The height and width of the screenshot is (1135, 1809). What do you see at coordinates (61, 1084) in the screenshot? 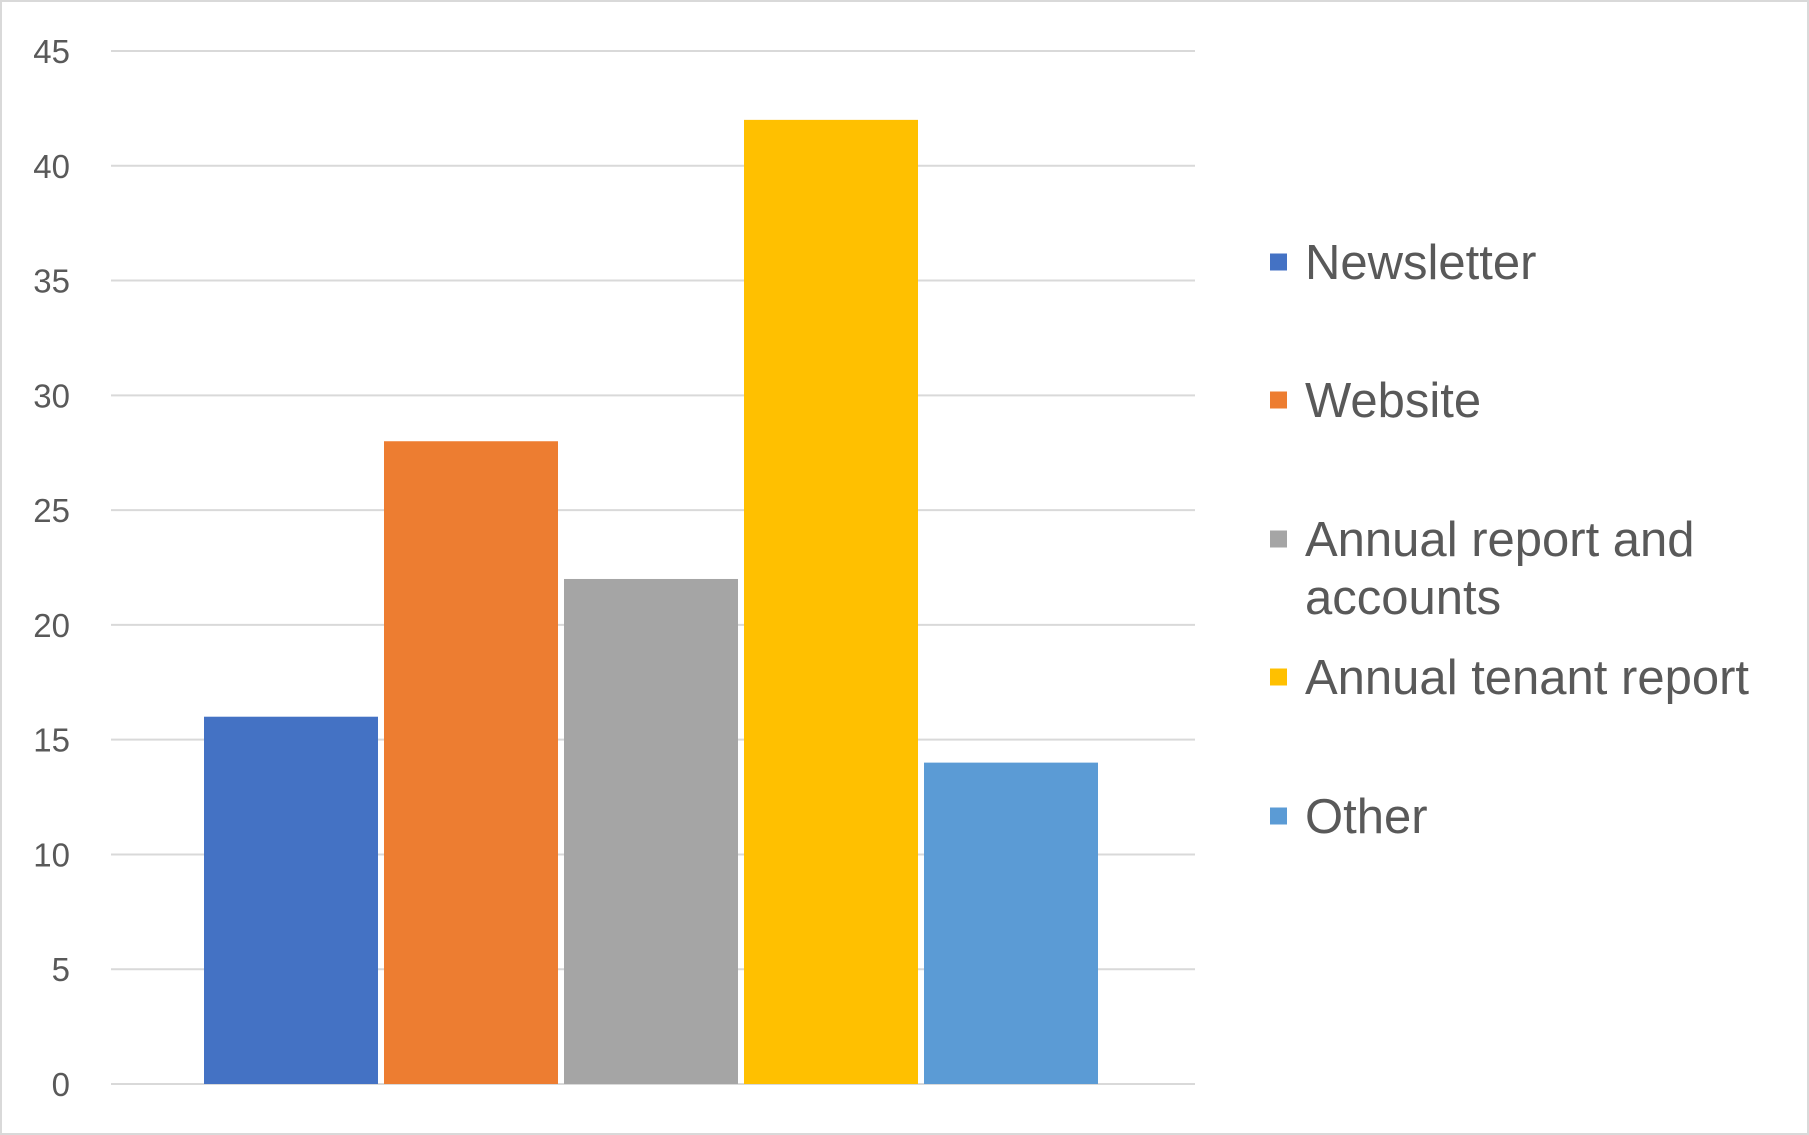
I see `y-tick-label: 0` at bounding box center [61, 1084].